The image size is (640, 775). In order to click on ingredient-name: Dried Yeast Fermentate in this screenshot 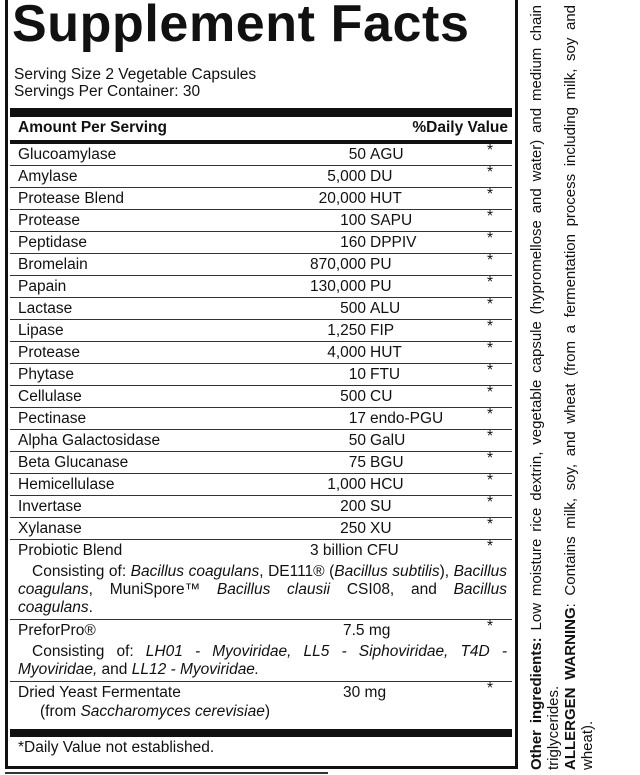, I will do `click(99, 692)`.